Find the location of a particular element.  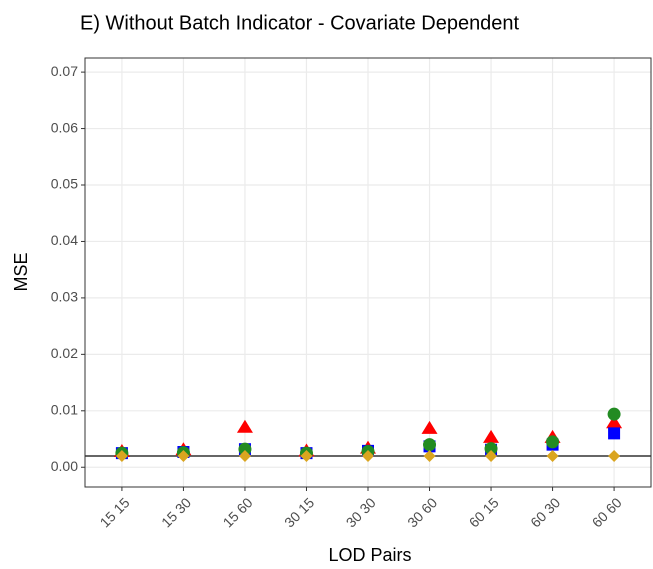

x-tick-label: 15 30 is located at coordinates (176, 512).